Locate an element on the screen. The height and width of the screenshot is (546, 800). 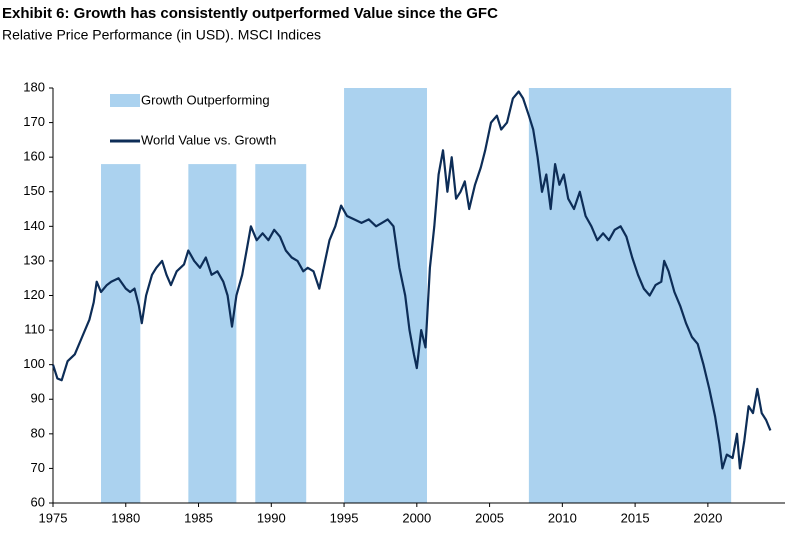
x-tick-label: 2005 is located at coordinates (489, 517).